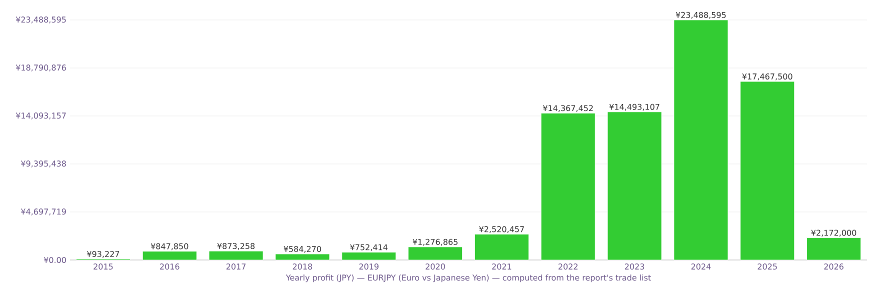 The width and height of the screenshot is (880, 307). Describe the element at coordinates (41, 116) in the screenshot. I see `y-tick-label: ¥14,093,157` at that location.